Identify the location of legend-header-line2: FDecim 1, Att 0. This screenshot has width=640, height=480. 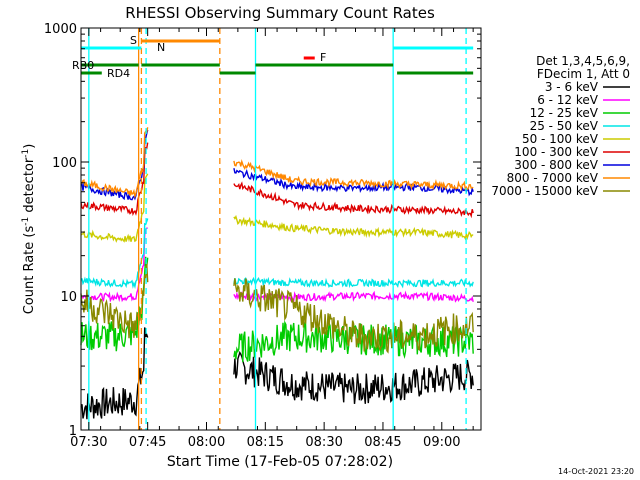
(583, 74).